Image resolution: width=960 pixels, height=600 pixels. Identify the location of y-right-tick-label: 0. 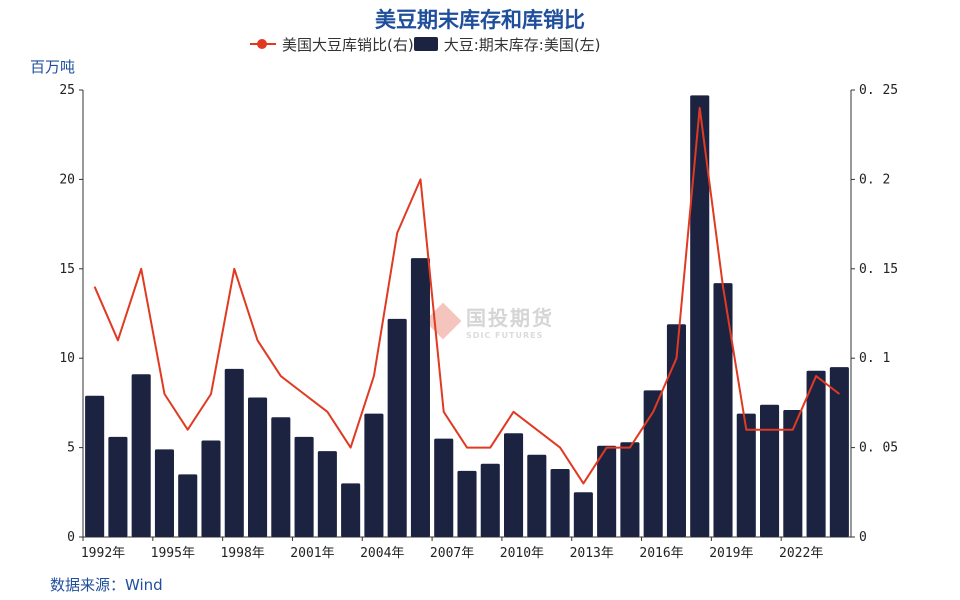
(863, 537).